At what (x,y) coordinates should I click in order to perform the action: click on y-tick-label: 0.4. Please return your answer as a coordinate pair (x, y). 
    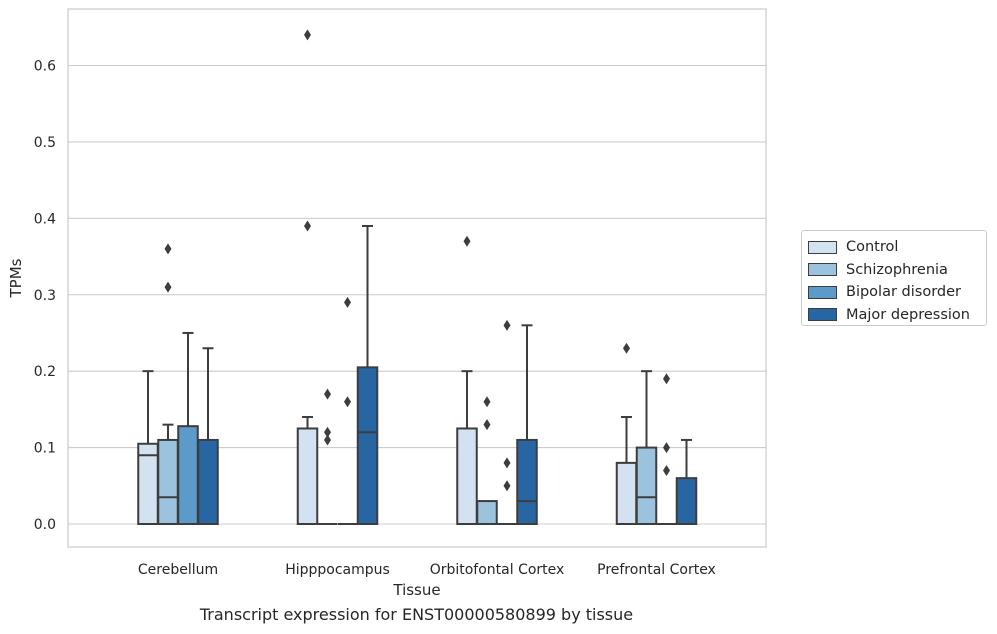
    Looking at the image, I should click on (45, 219).